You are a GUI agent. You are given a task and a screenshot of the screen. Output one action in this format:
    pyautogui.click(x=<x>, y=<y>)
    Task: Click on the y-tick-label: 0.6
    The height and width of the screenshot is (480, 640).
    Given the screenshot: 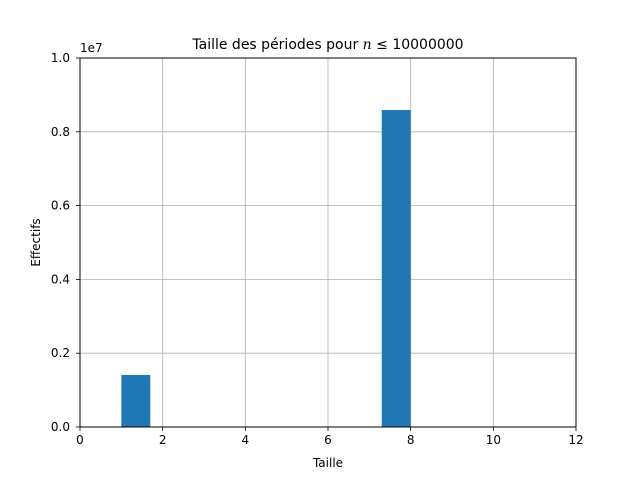 What is the action you would take?
    pyautogui.click(x=60, y=206)
    